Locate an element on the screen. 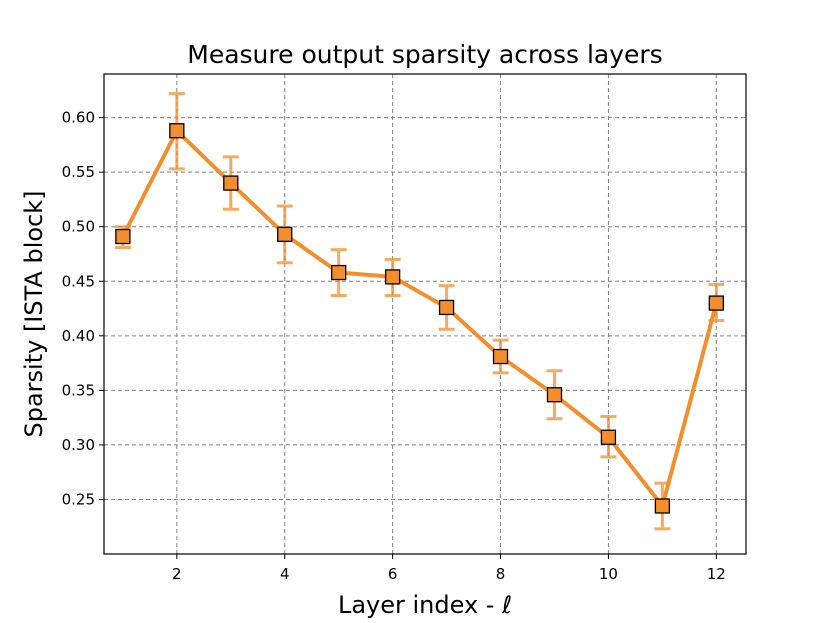 This screenshot has width=830, height=623. x-axis-ticks: 2 4 6 8 10 12 is located at coordinates (449, 568).